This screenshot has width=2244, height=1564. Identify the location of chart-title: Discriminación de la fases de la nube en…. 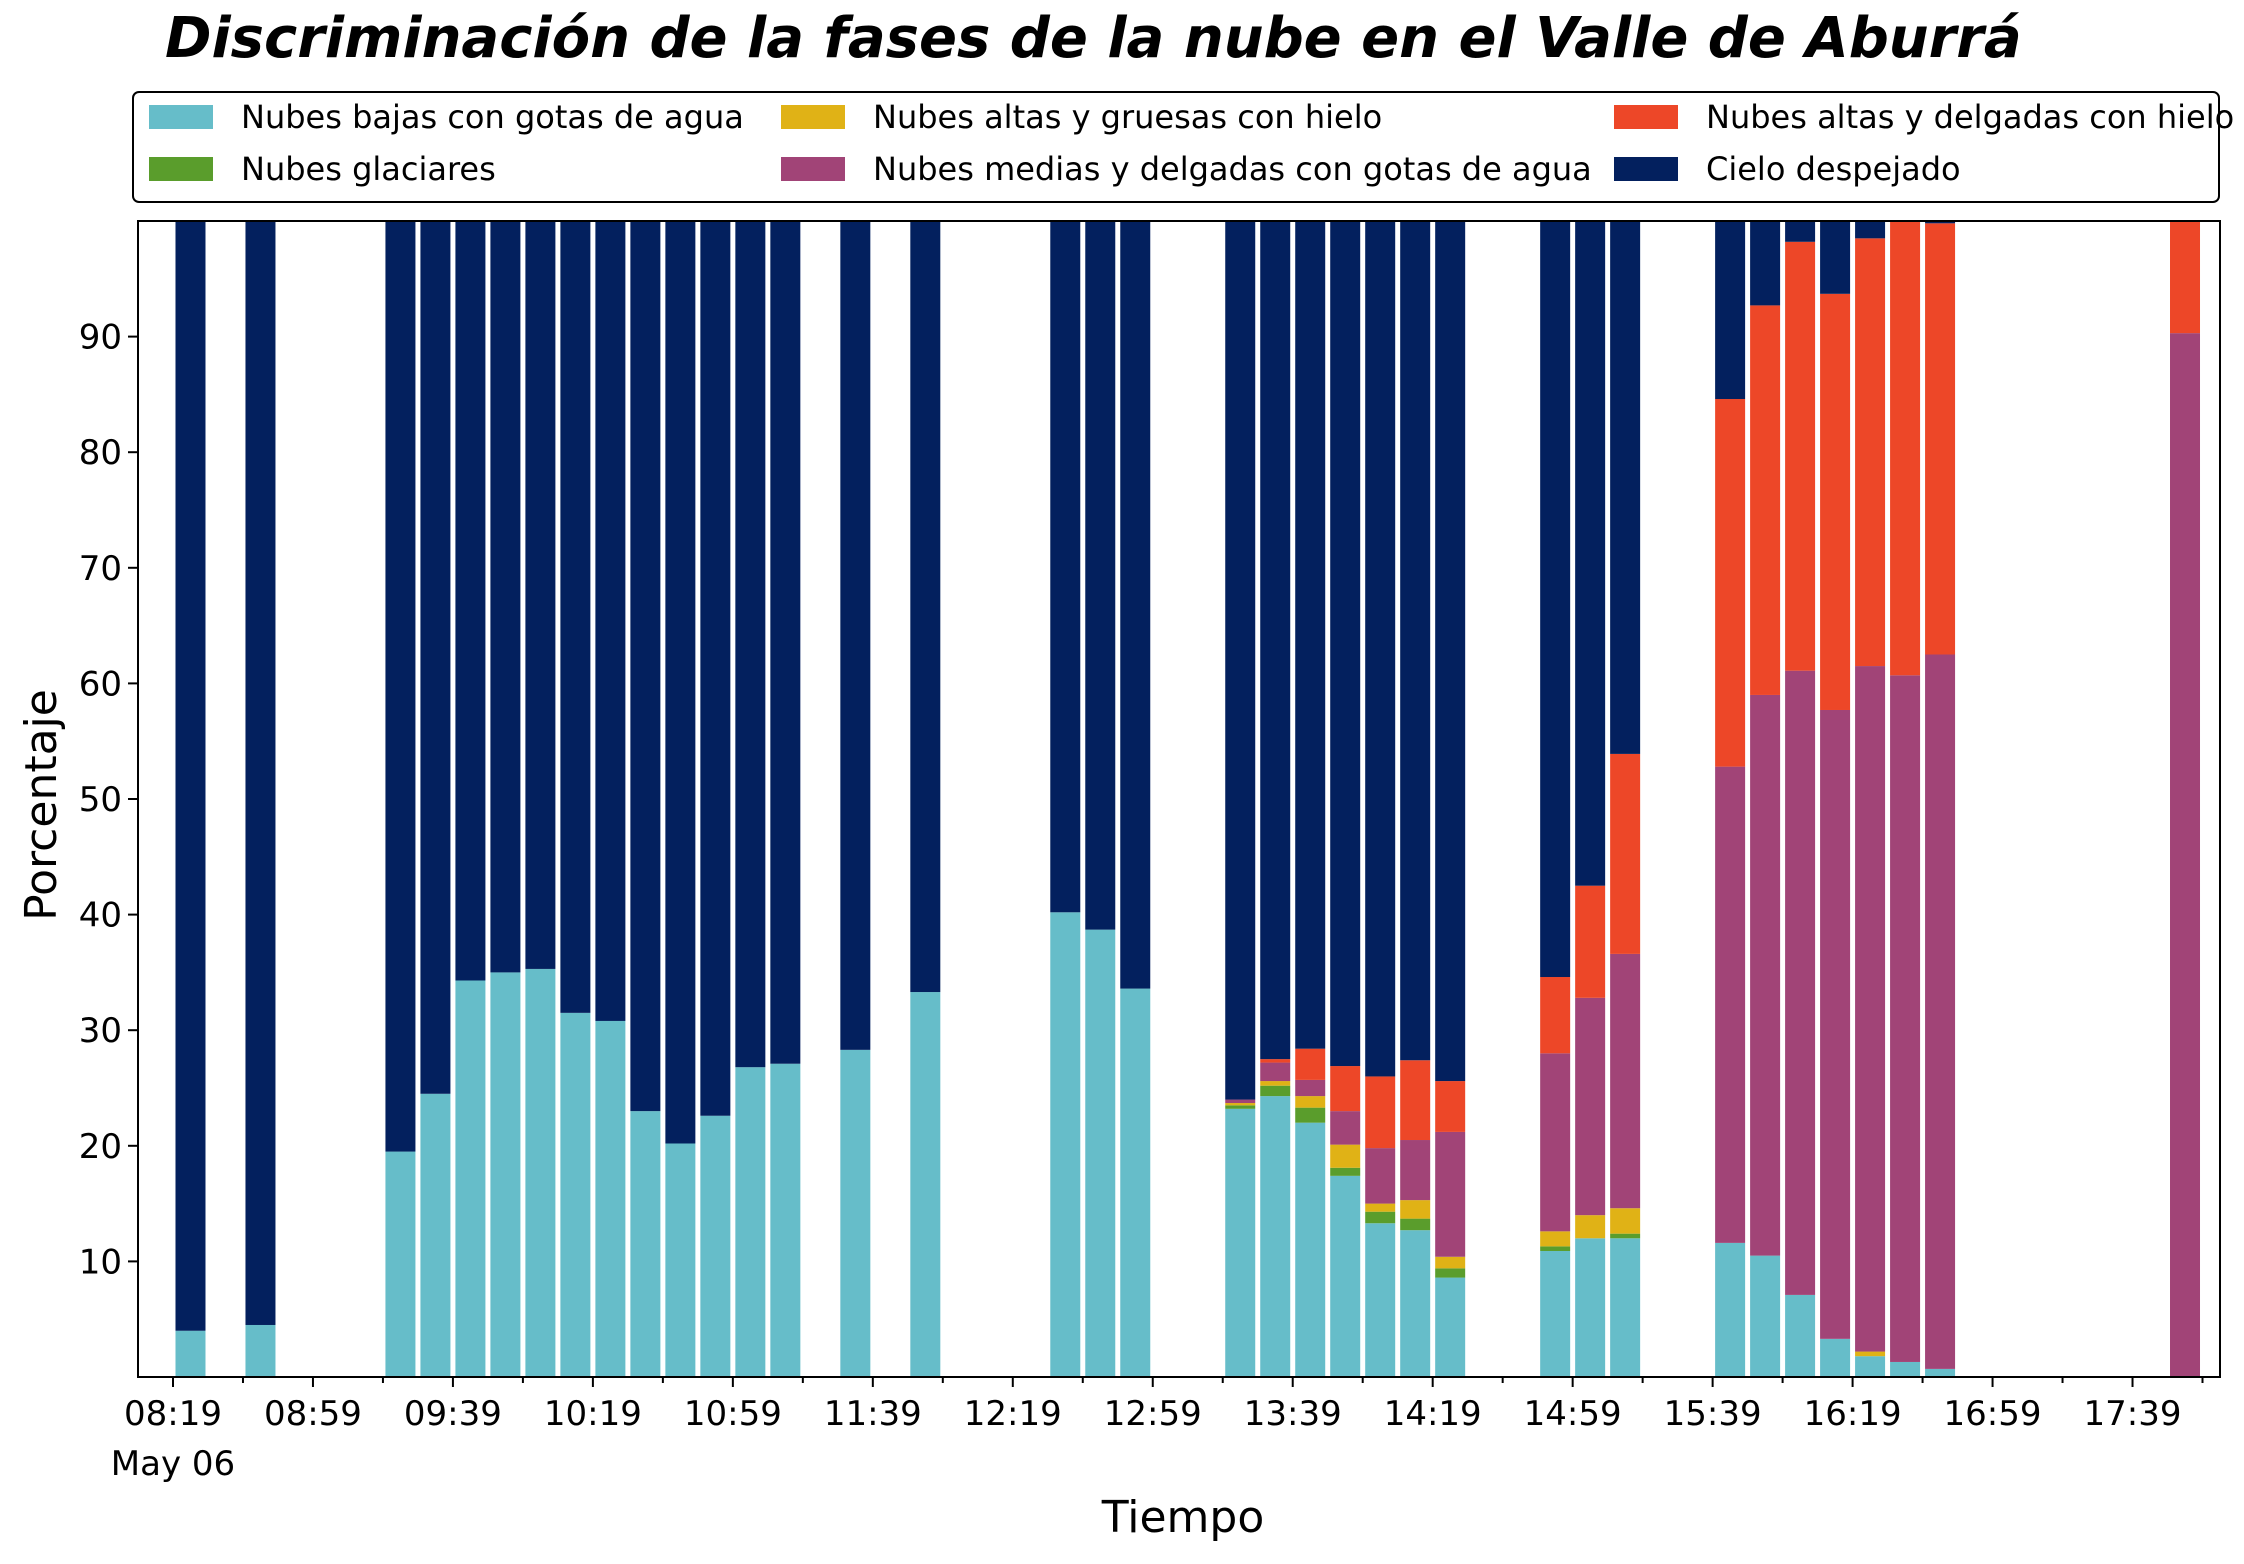
(1093, 38).